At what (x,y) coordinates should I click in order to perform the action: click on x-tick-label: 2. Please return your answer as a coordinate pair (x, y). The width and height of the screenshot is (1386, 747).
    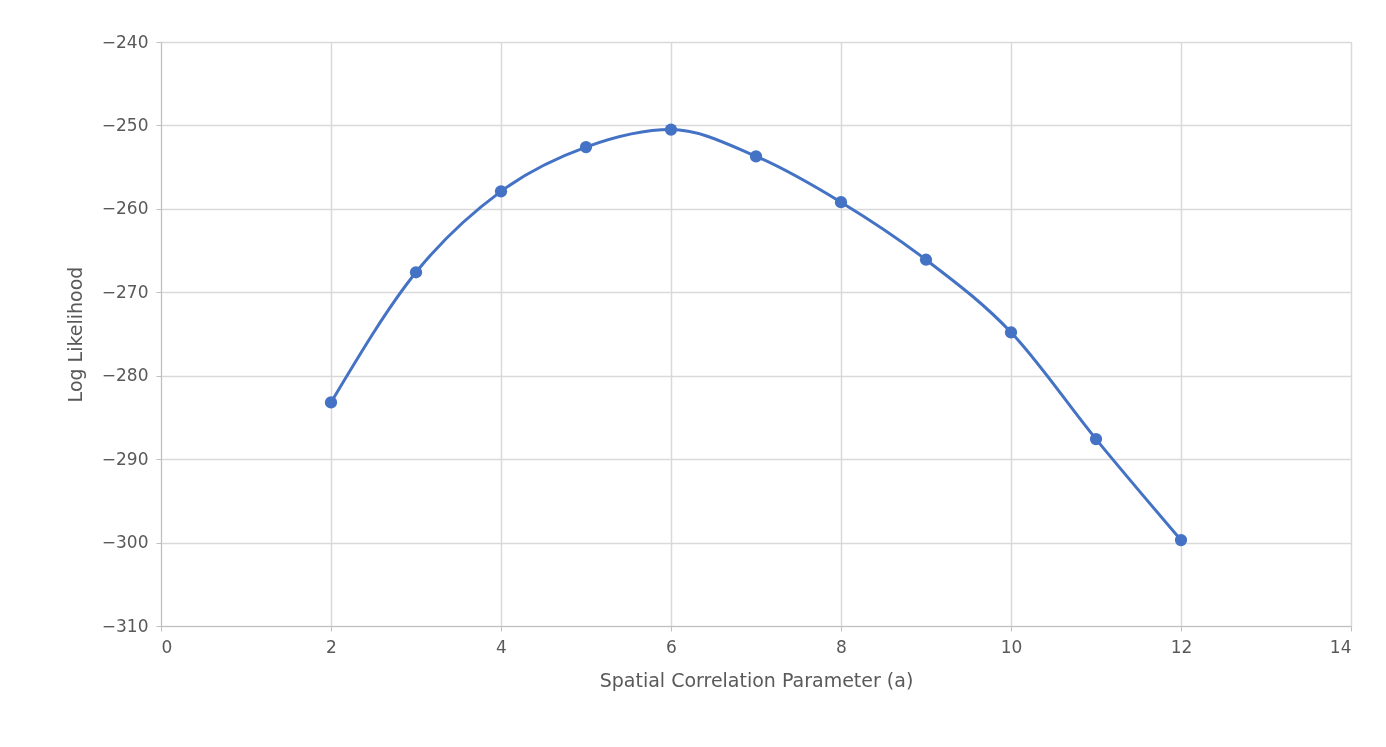
    Looking at the image, I should click on (331, 646).